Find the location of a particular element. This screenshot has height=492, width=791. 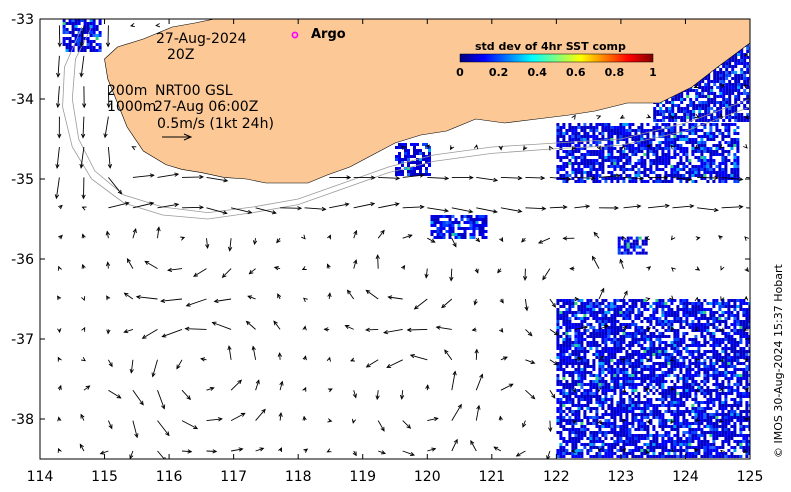

x-tick-label: 122 is located at coordinates (556, 477).